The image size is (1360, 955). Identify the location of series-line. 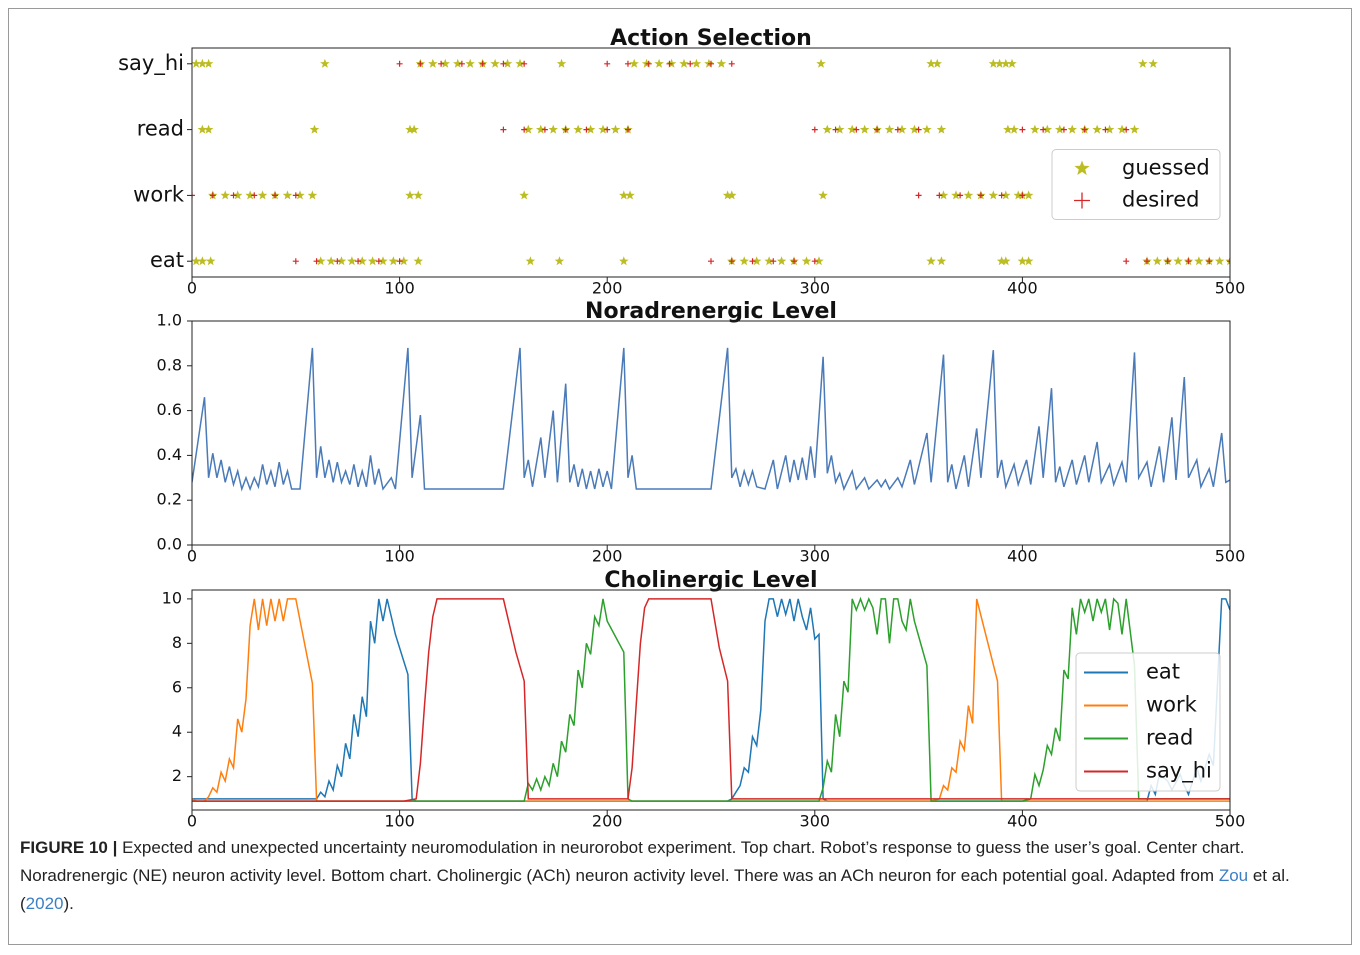
(711, 419).